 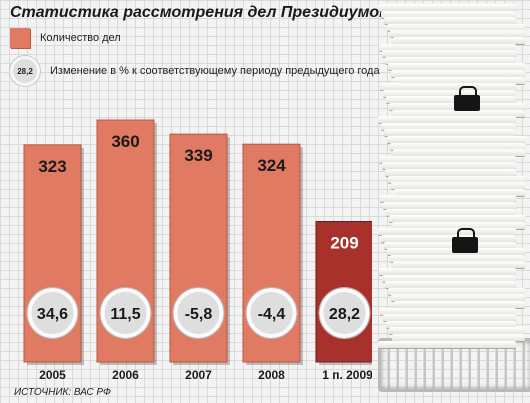 I want to click on change-value-label: 34,6, so click(x=52, y=314).